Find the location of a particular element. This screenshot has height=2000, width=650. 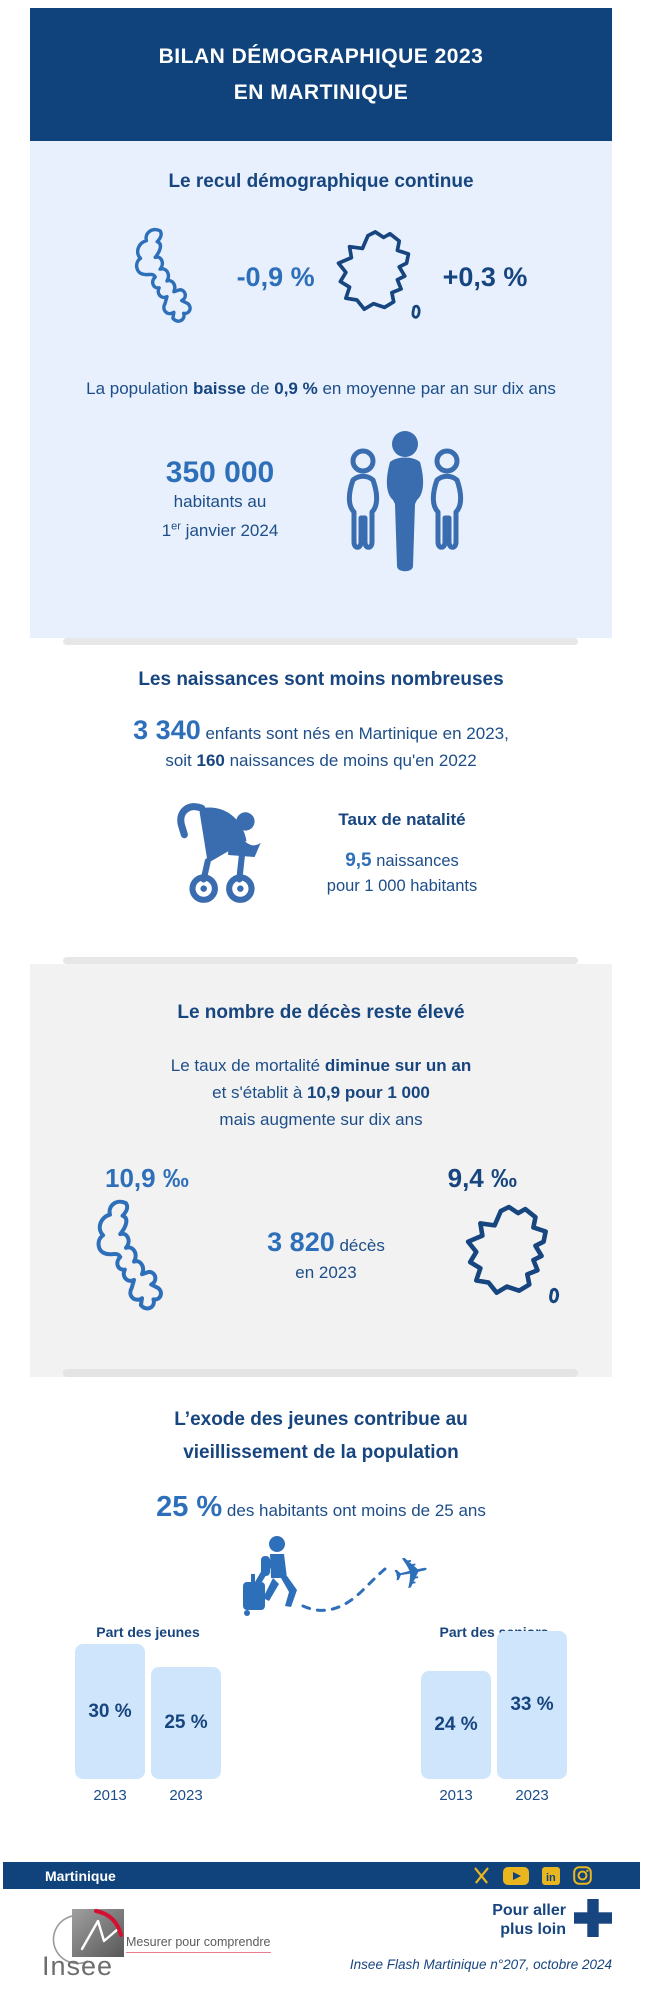

chart-bar-value-label: 25 % is located at coordinates (186, 1722).